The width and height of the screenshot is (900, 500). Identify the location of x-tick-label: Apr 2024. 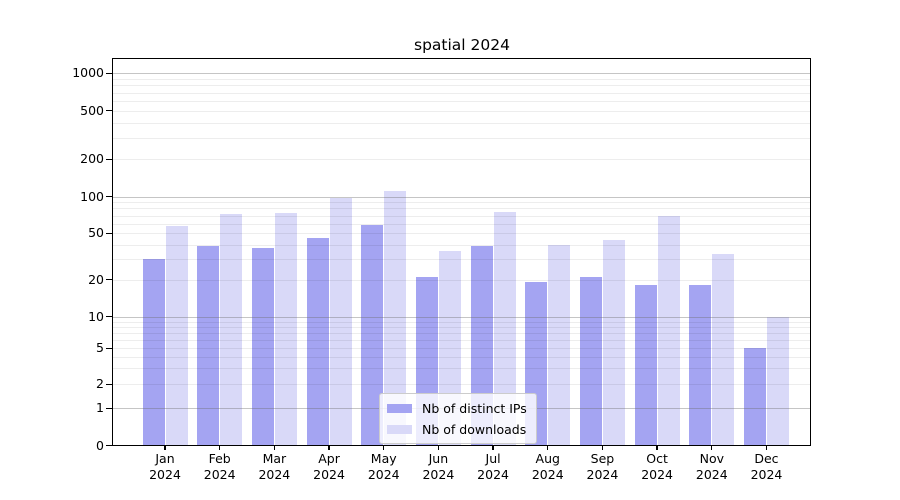
(329, 466).